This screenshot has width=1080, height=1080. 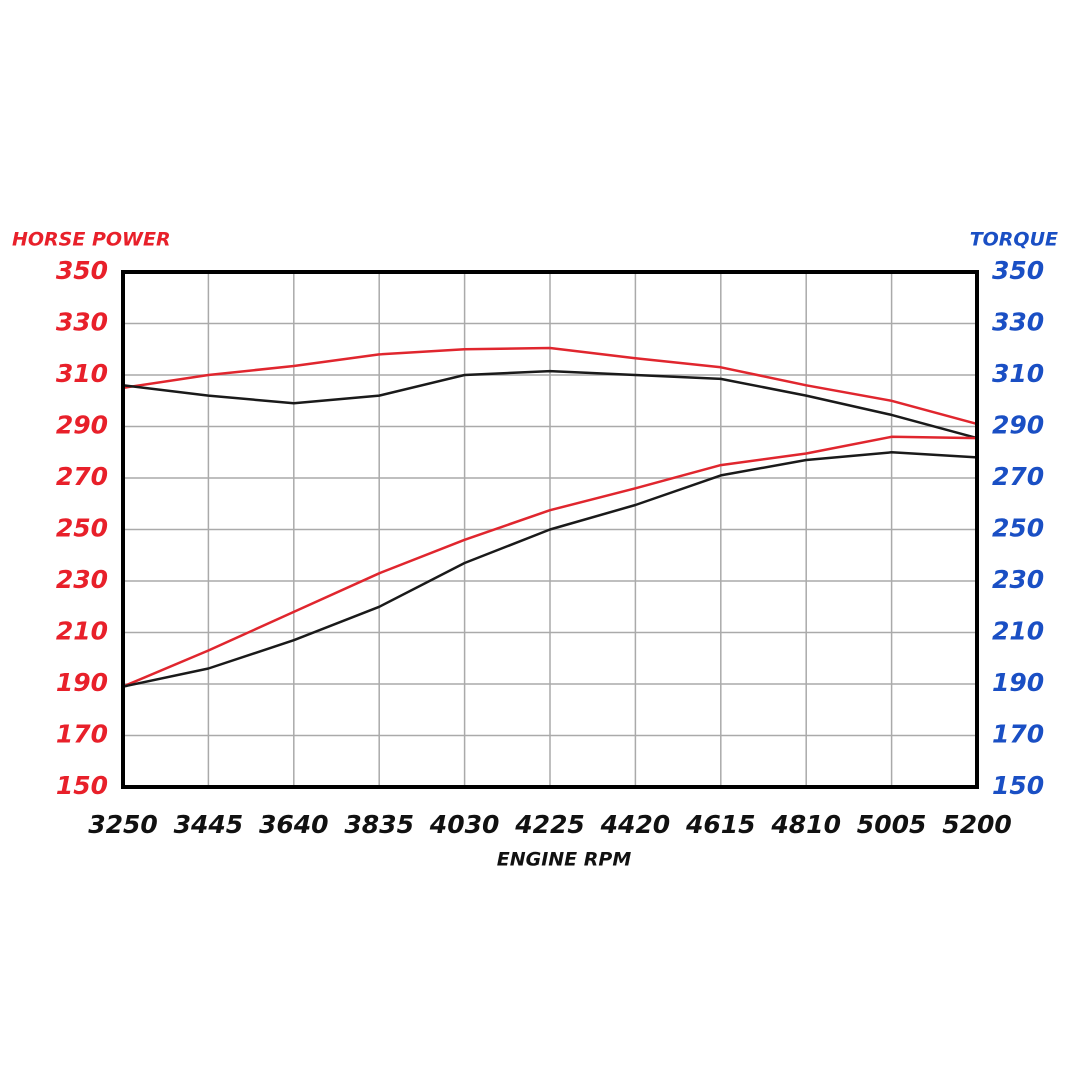 I want to click on y-tick-label: 230, so click(x=82, y=579).